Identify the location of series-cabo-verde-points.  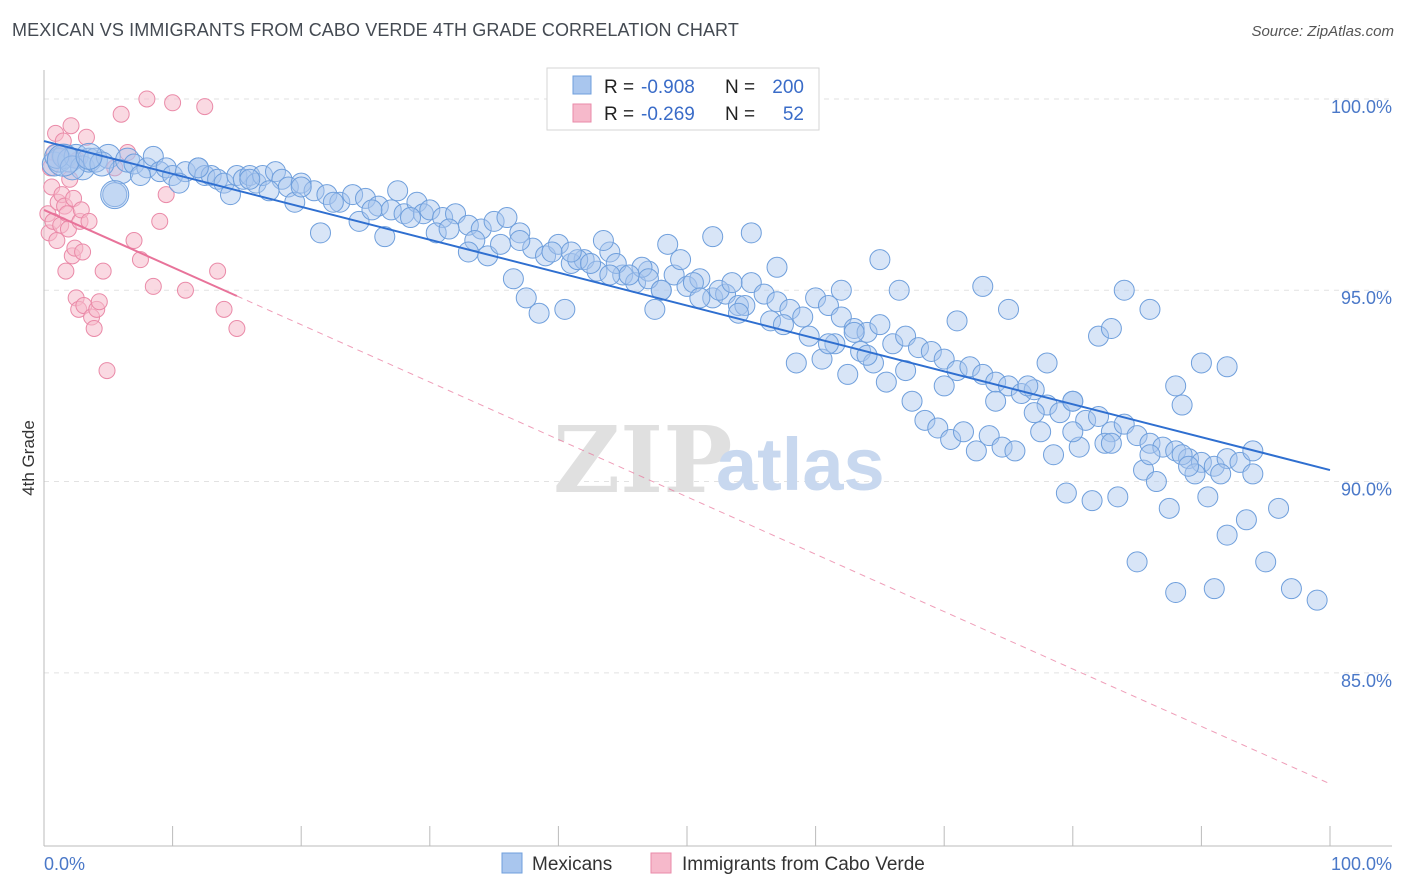
(142, 235).